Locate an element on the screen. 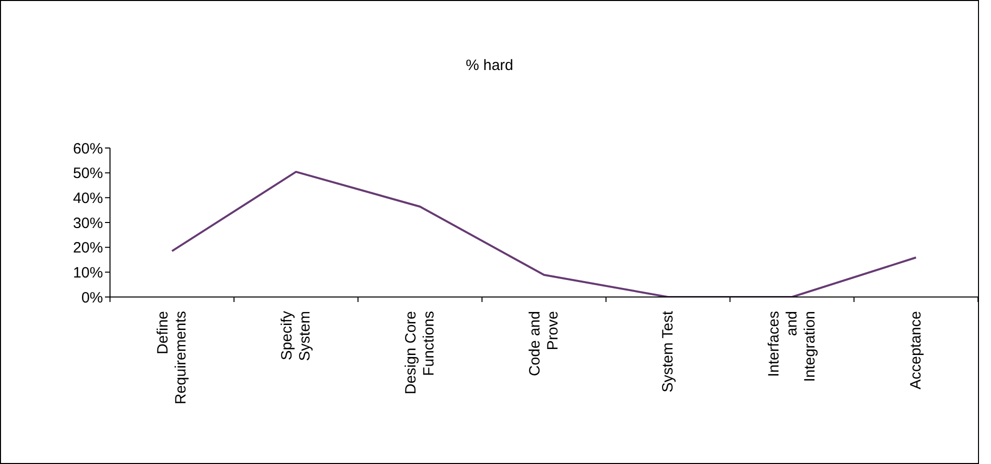 This screenshot has height=464, width=991. y-tick-label: 10% is located at coordinates (87, 273).